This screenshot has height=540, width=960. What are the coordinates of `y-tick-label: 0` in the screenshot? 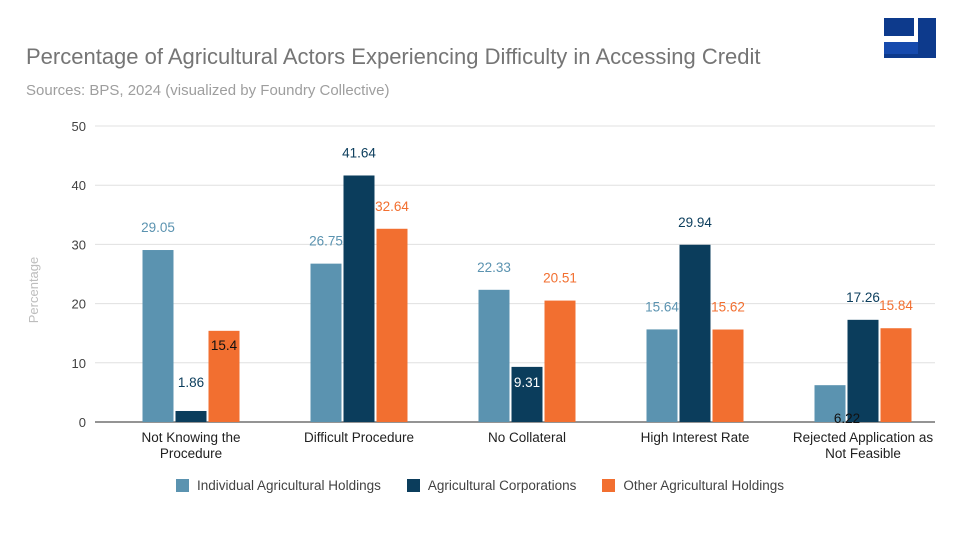 It's located at (82, 422).